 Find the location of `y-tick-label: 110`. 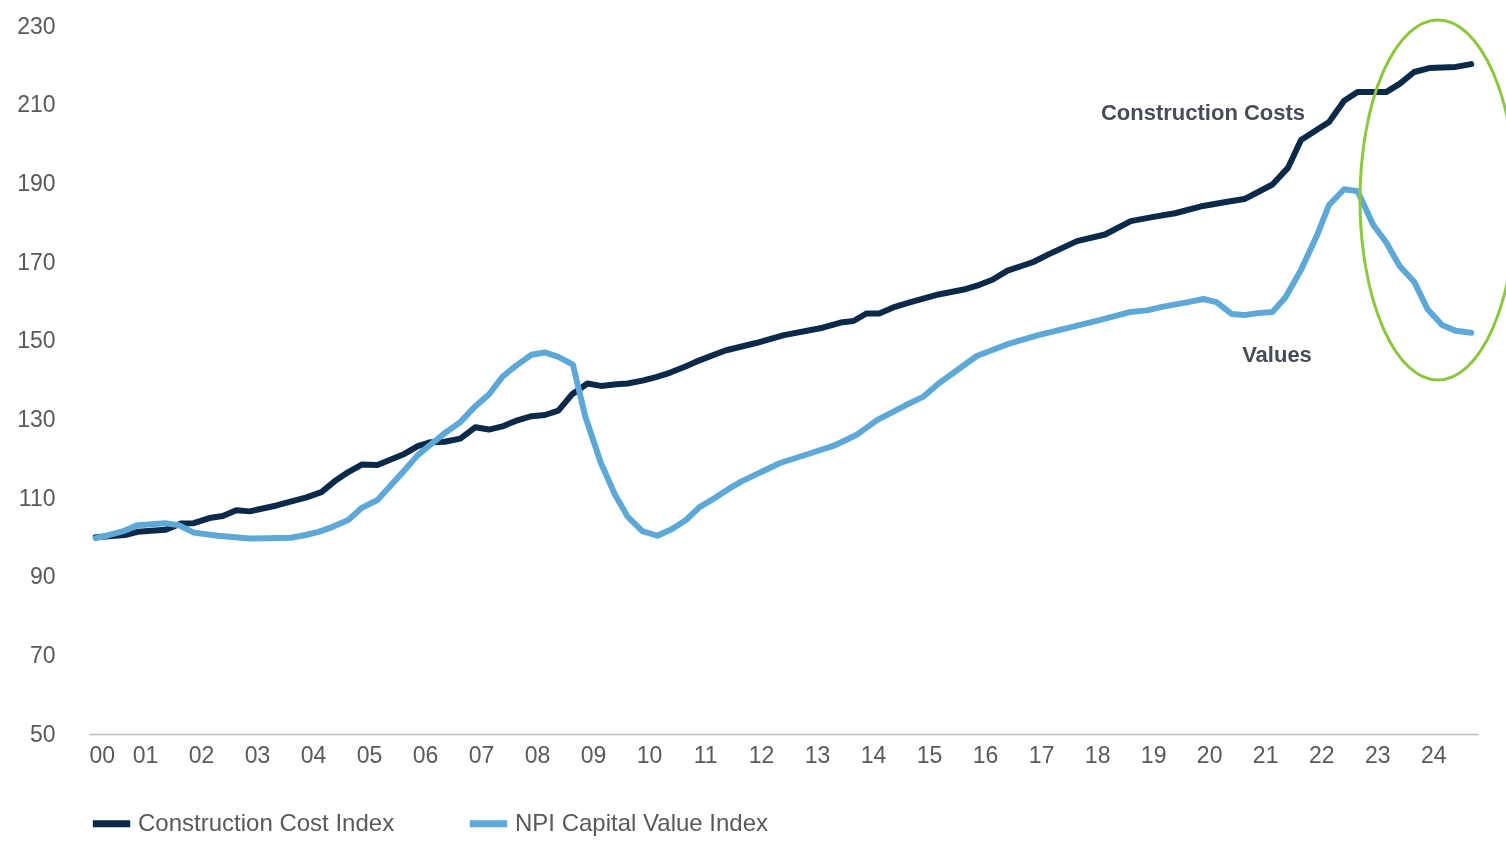

y-tick-label: 110 is located at coordinates (37, 497).